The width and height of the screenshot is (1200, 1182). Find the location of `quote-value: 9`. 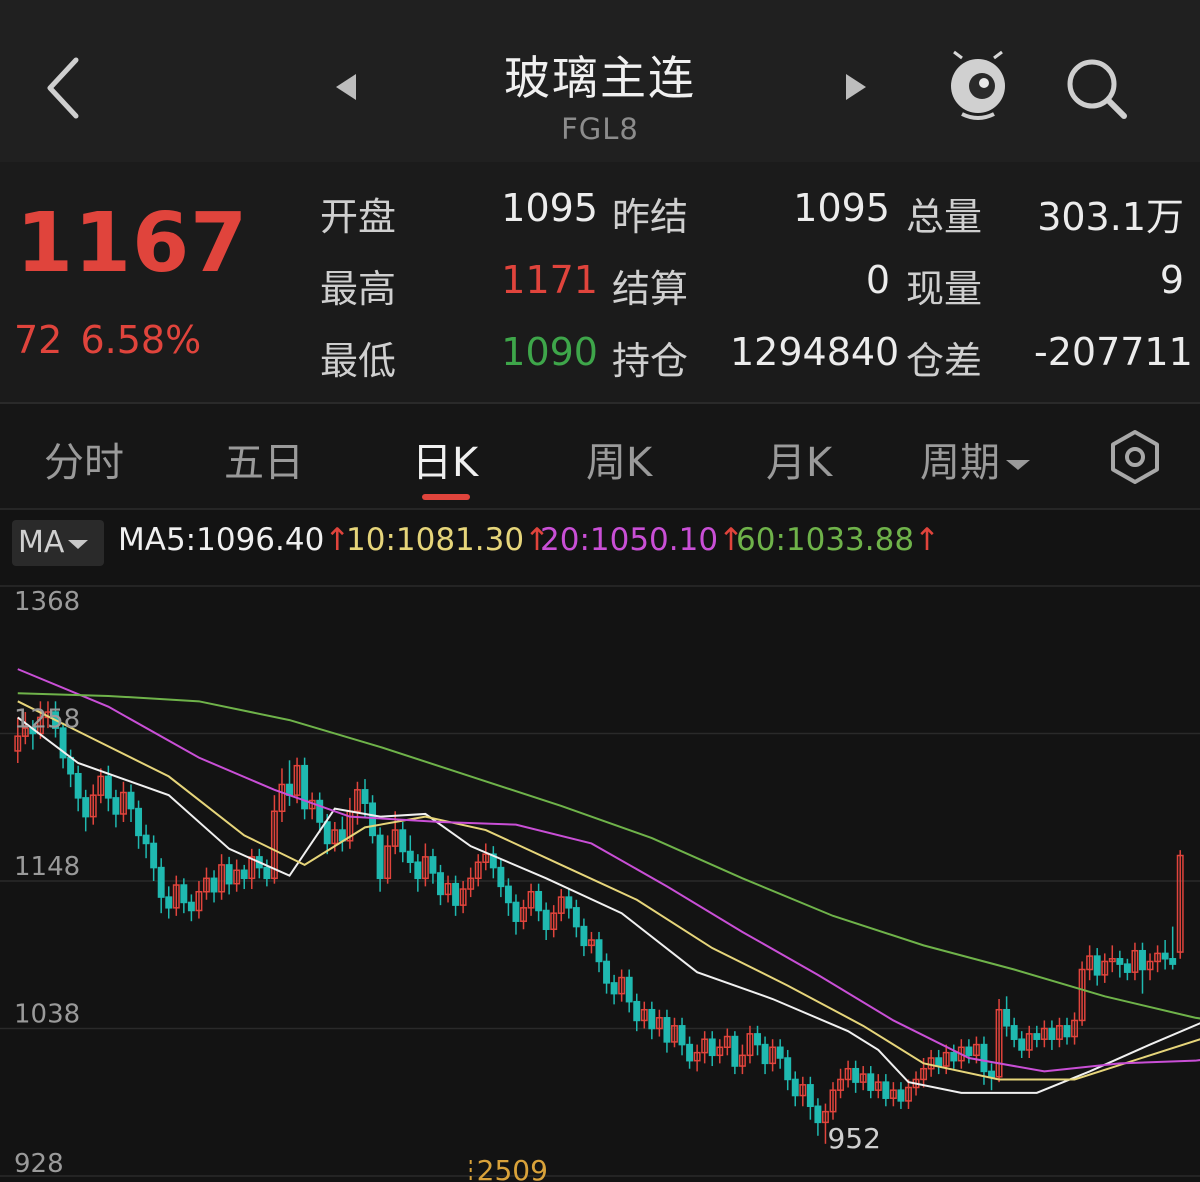

quote-value: 9 is located at coordinates (1171, 280).